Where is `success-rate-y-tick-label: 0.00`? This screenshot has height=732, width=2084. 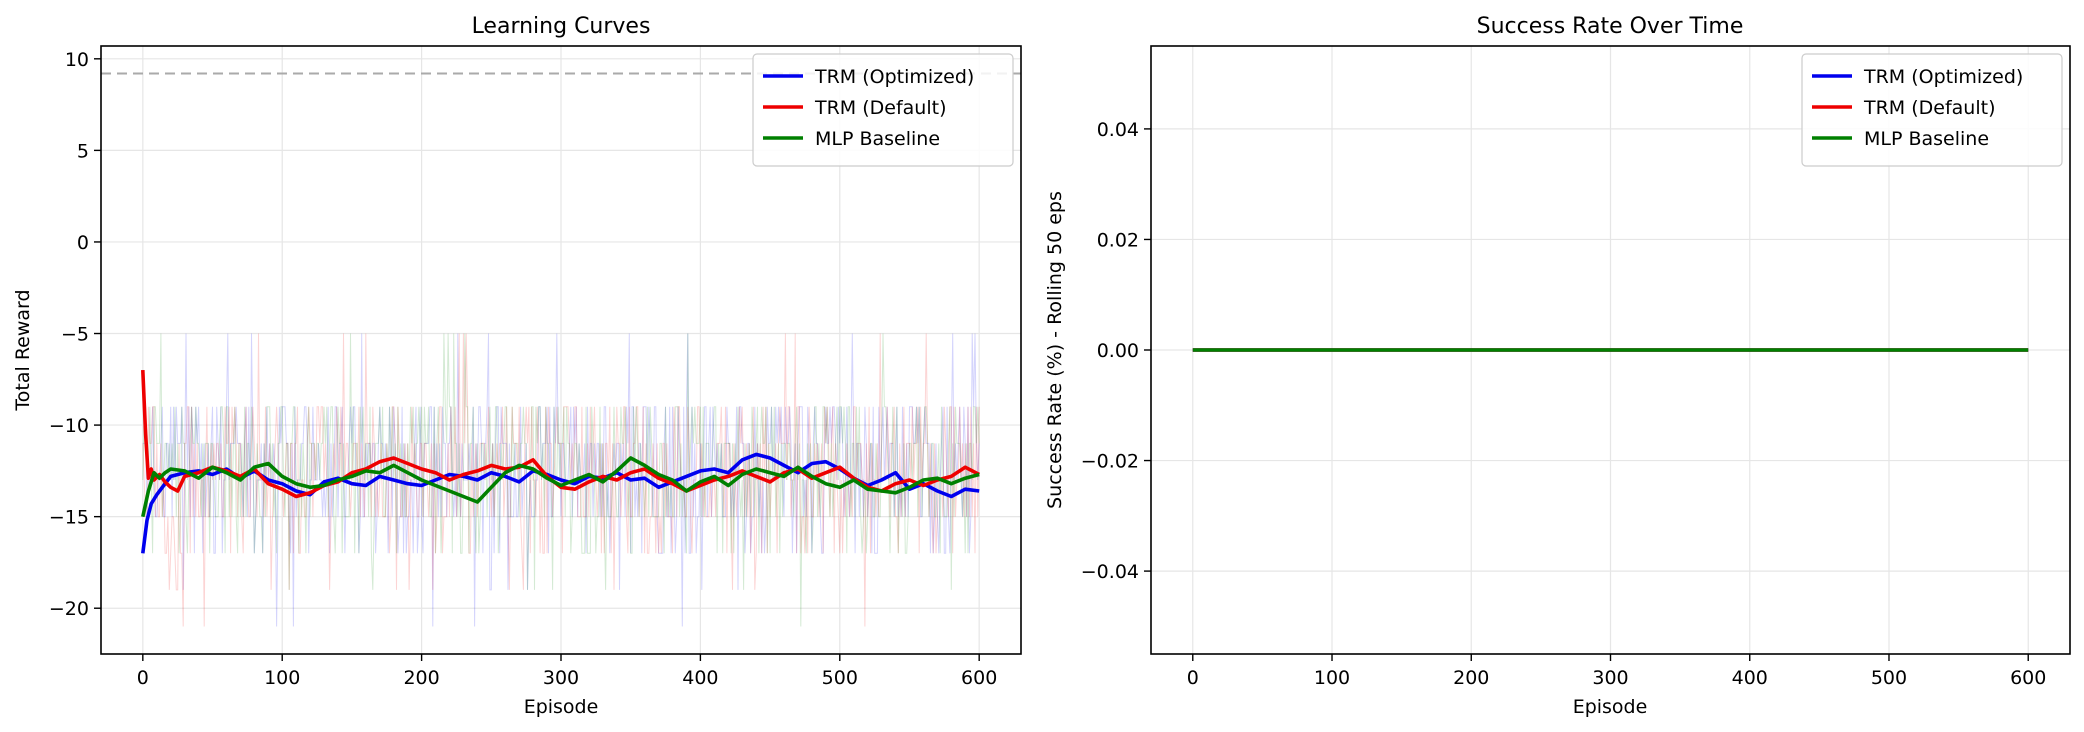
success-rate-y-tick-label: 0.00 is located at coordinates (1118, 351).